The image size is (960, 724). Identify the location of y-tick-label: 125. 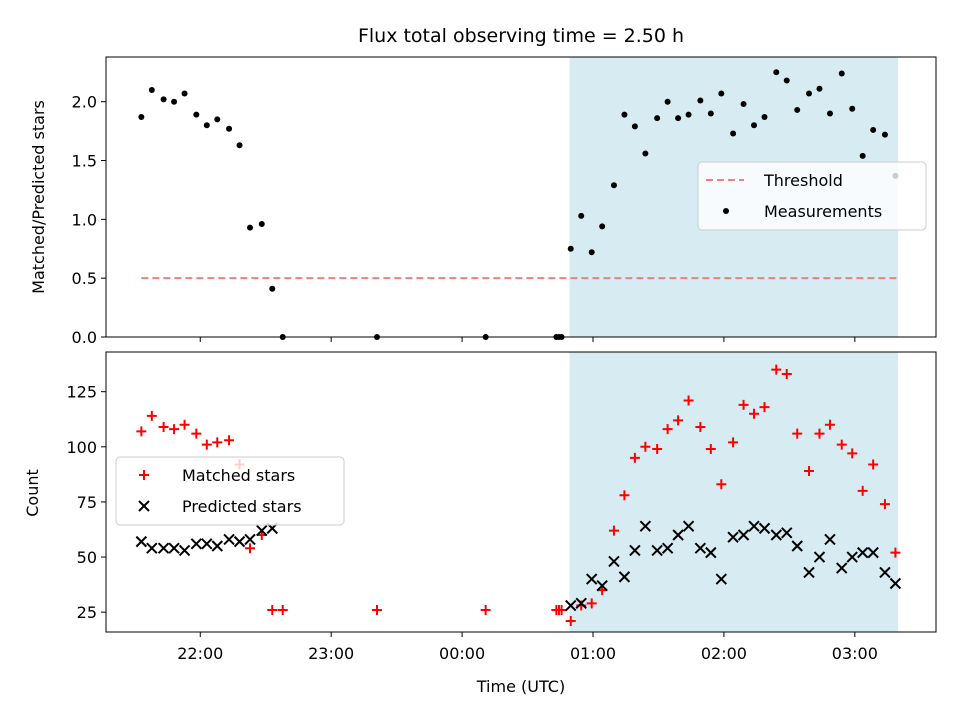
(81, 392).